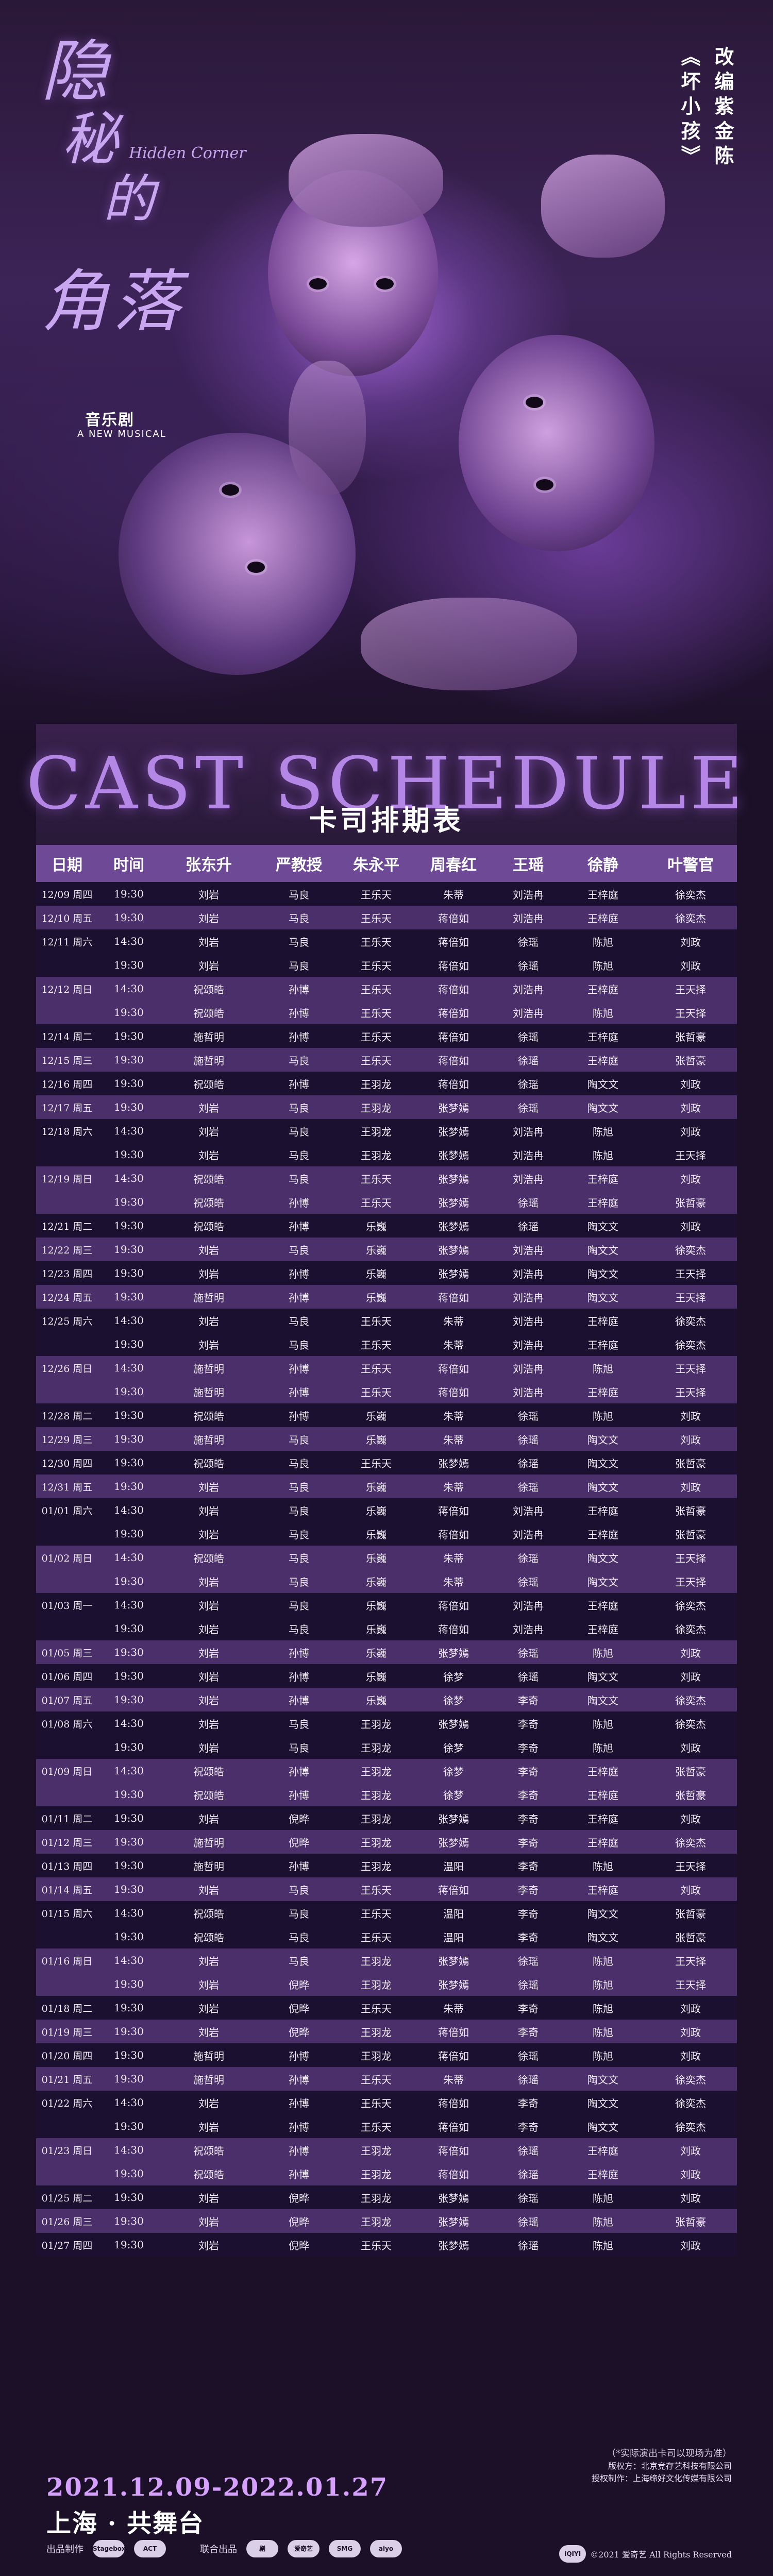  Describe the element at coordinates (386, 1534) in the screenshot. I see `table-row: 19:30 刘岩 马良 乐巍 蒋倍如 刘浩冉 王梓庭 张哲豪` at that location.